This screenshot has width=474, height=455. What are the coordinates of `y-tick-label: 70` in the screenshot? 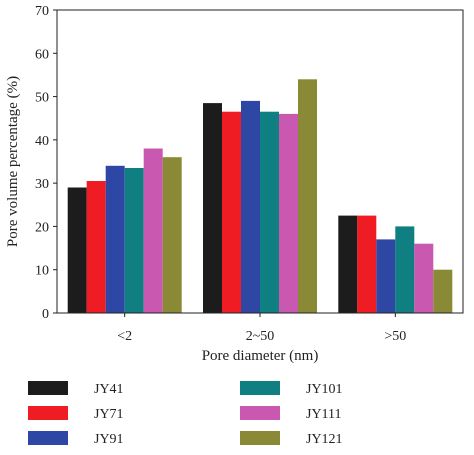 It's located at (42, 11).